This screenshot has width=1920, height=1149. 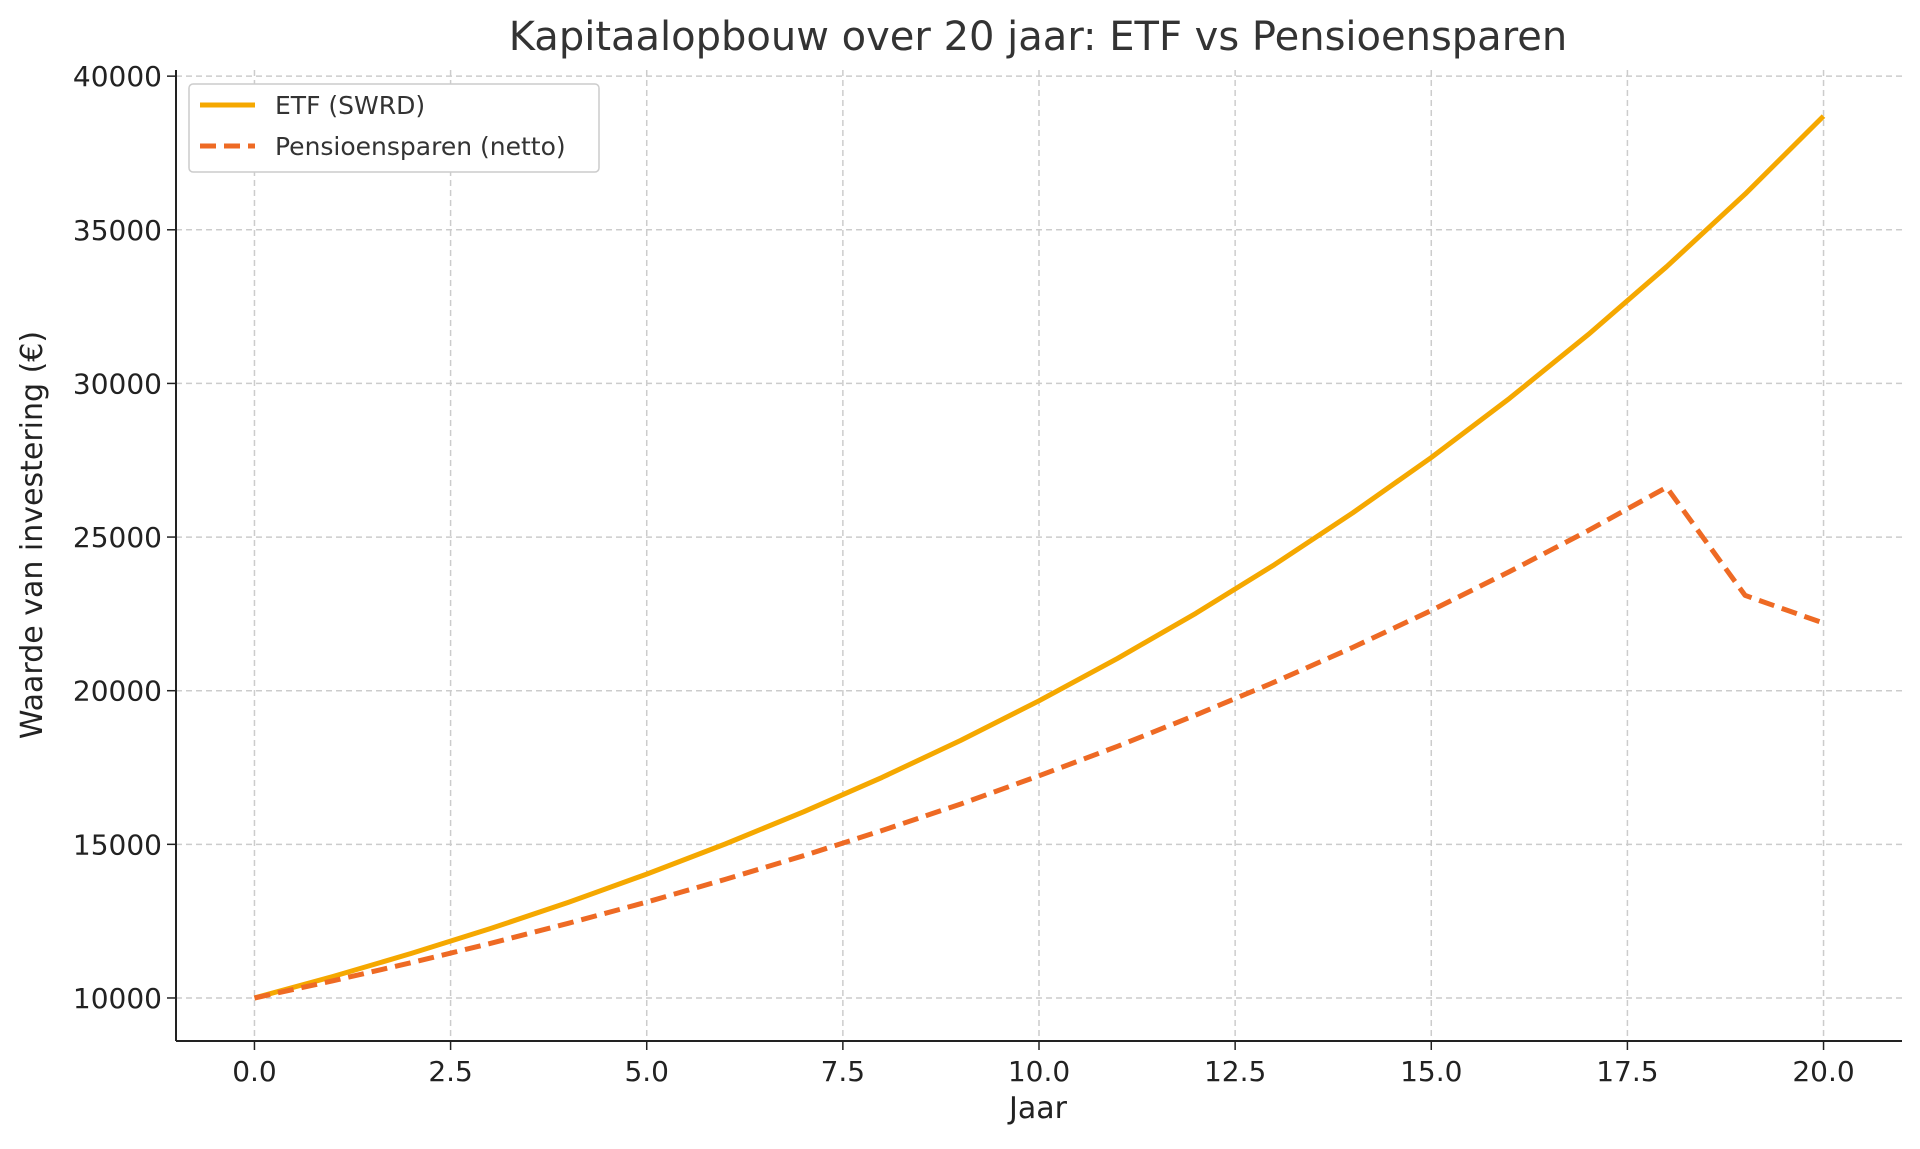 What do you see at coordinates (117, 691) in the screenshot?
I see `y-tick-label: 20000` at bounding box center [117, 691].